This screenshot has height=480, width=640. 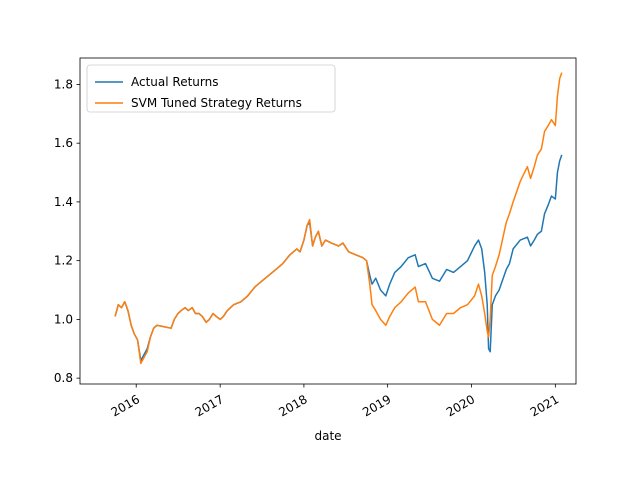 What do you see at coordinates (63, 202) in the screenshot?
I see `y-tick-label: 1.4` at bounding box center [63, 202].